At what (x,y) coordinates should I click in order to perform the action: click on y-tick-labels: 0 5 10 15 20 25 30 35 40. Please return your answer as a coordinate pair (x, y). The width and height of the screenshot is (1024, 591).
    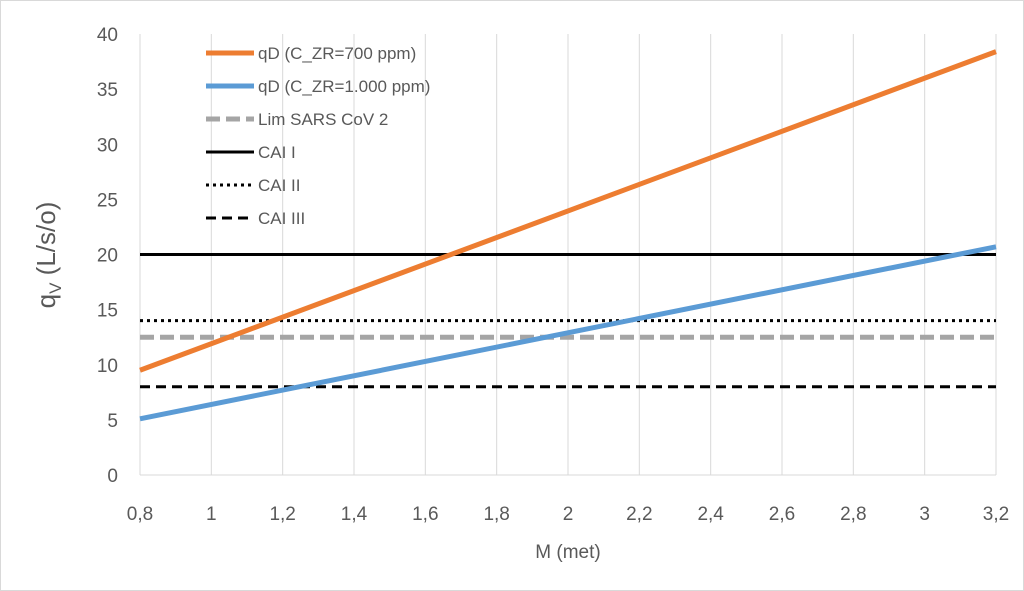
    Looking at the image, I should click on (107, 256).